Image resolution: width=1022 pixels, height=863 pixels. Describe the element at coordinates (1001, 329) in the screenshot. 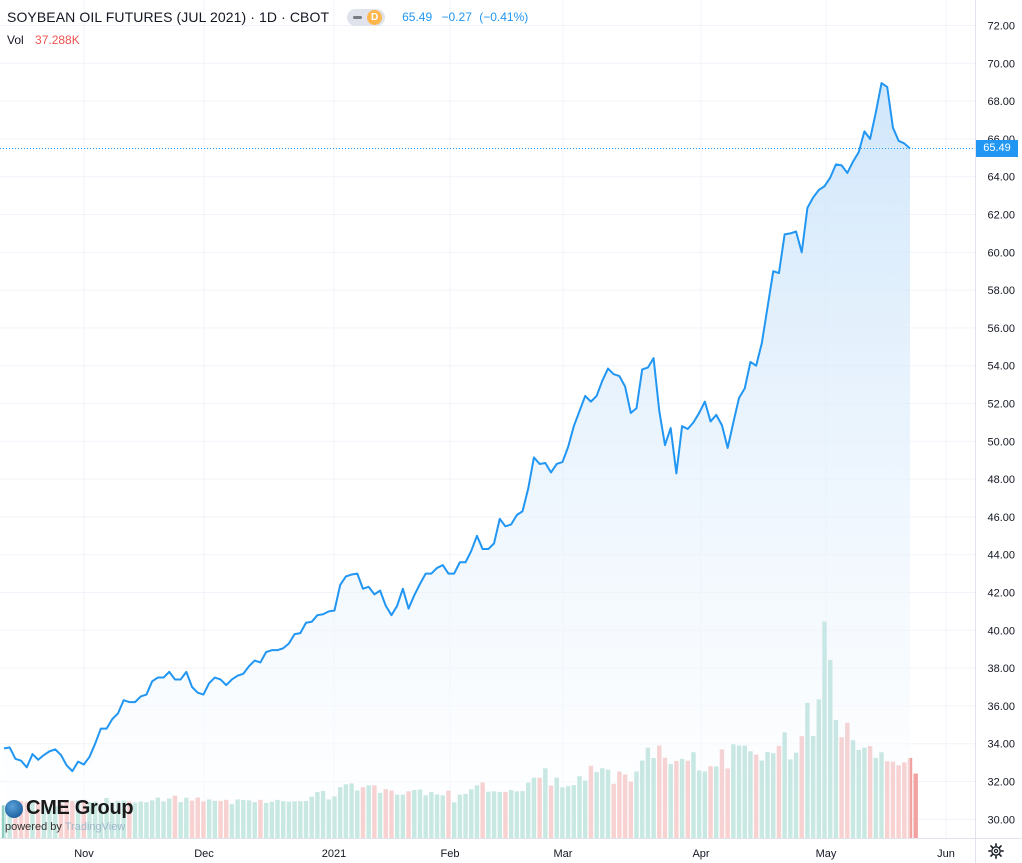

I see `y-tick-label: 56.00` at that location.